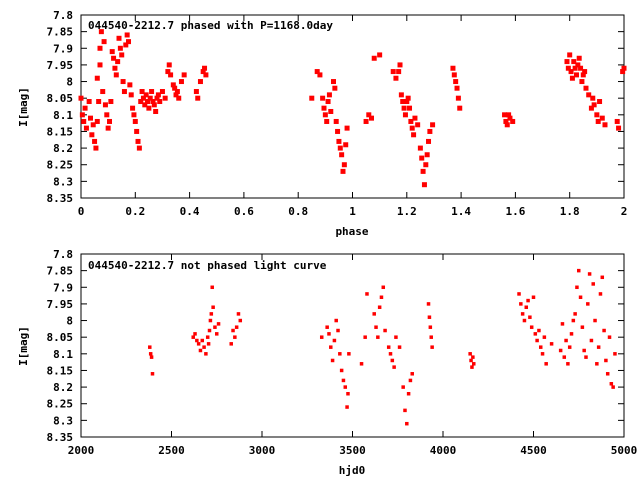 The width and height of the screenshot is (640, 480). I want to click on unphased-x-tick-label: 3500, so click(352, 450).